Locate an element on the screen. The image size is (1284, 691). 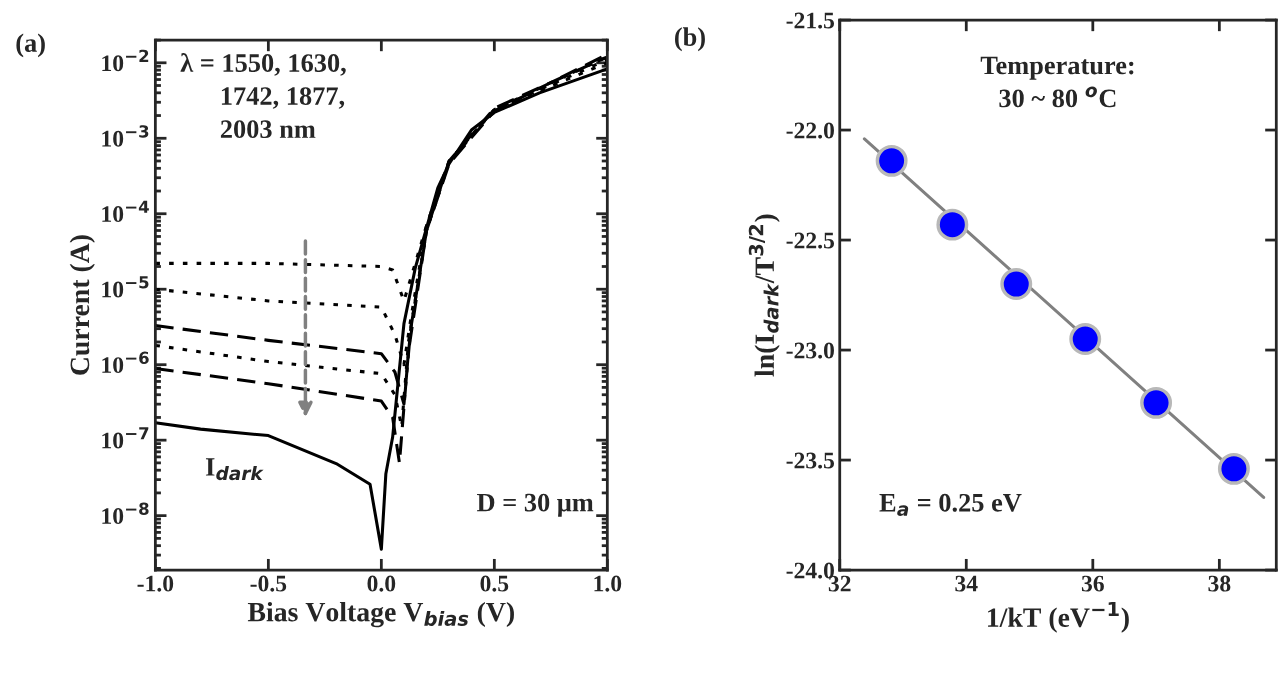
y-tick-label: 10$^{−7}$ is located at coordinates (125, 438).